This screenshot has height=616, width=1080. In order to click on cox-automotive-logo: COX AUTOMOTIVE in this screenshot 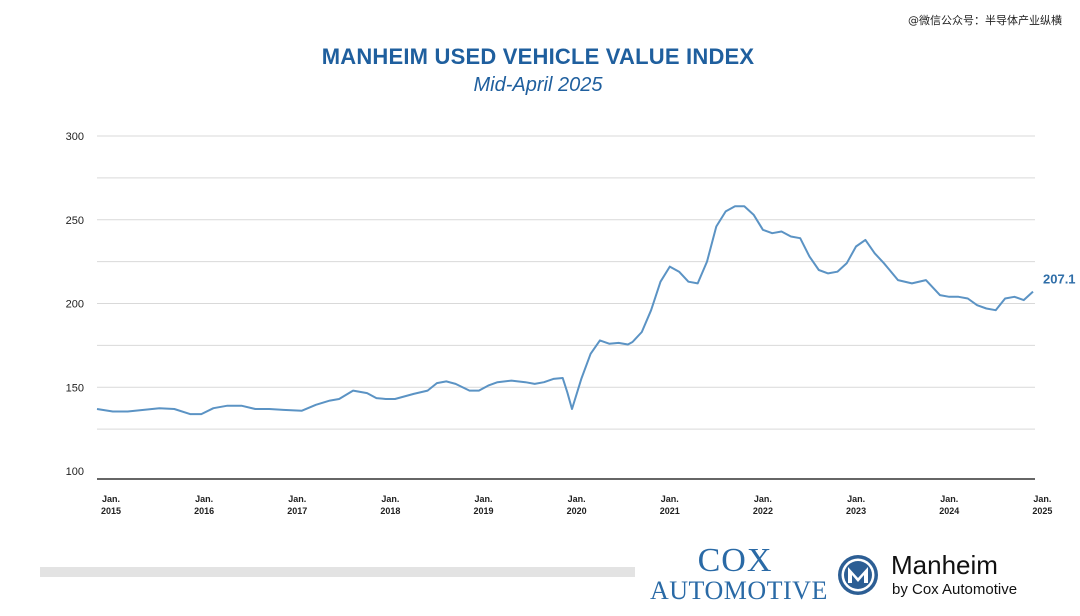, I will do `click(739, 573)`.